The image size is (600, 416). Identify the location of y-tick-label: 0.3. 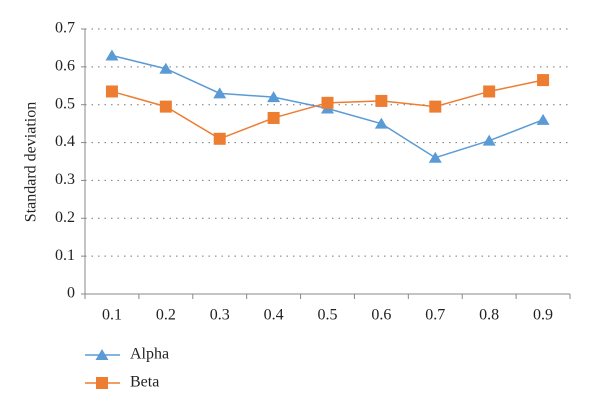
(65, 179).